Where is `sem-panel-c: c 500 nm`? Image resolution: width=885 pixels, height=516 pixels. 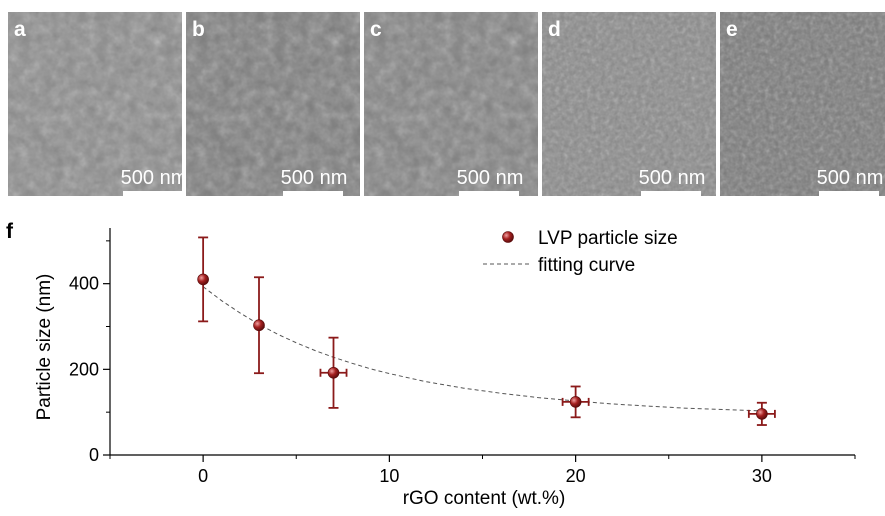
sem-panel-c: c 500 nm is located at coordinates (451, 104).